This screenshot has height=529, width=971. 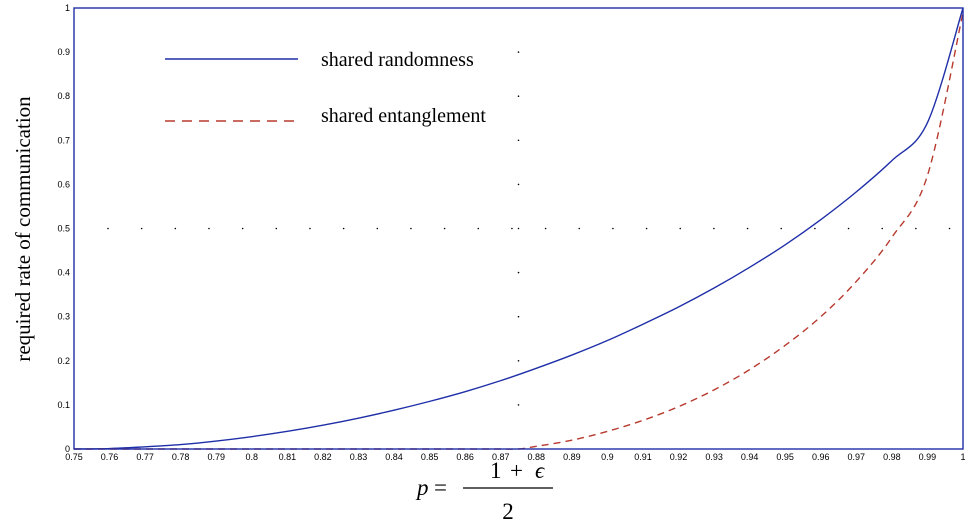 What do you see at coordinates (607, 457) in the screenshot?
I see `x-tick-label: 0.9` at bounding box center [607, 457].